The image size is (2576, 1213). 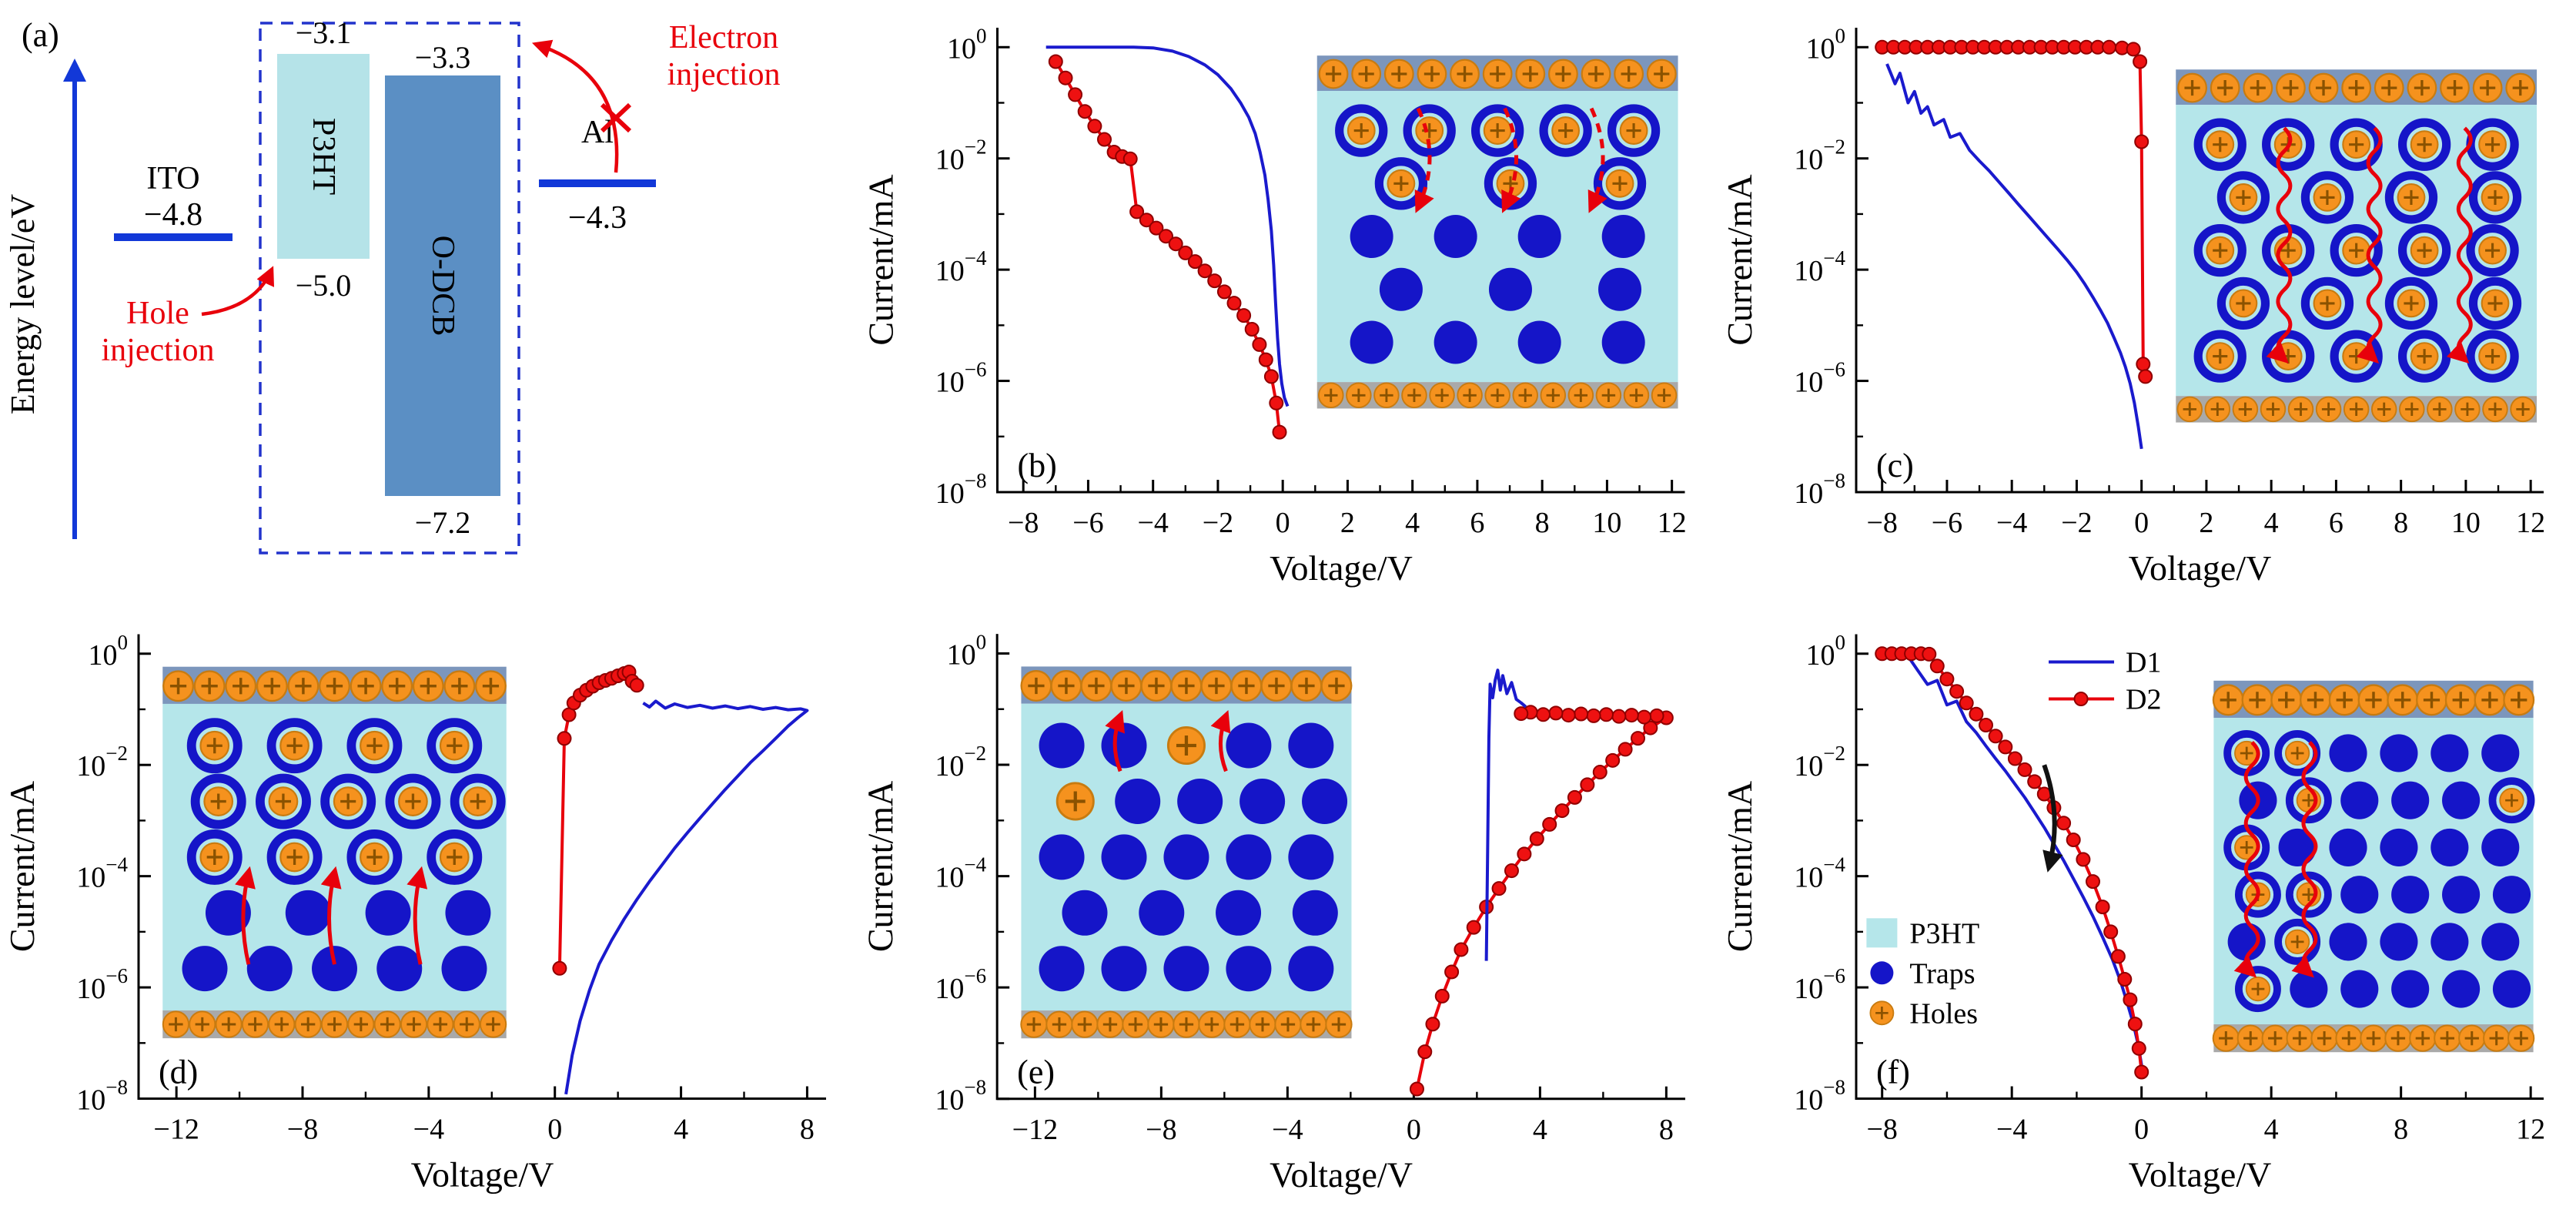 I want to click on series-off-state, so click(x=2014, y=256).